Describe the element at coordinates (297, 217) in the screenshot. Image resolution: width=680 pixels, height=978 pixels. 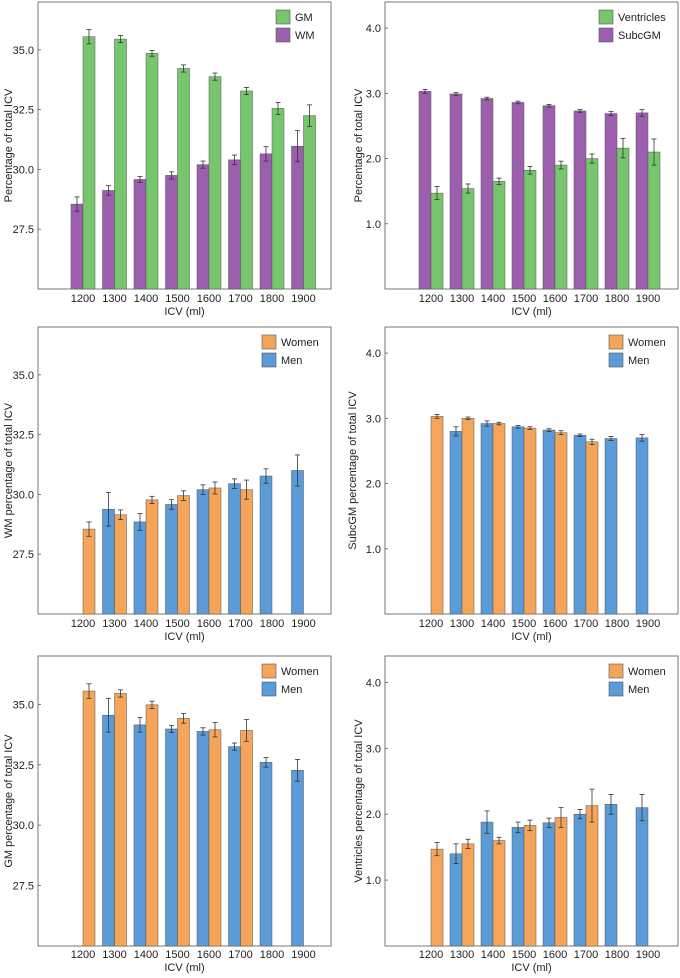
I see `bar-wm-1900` at that location.